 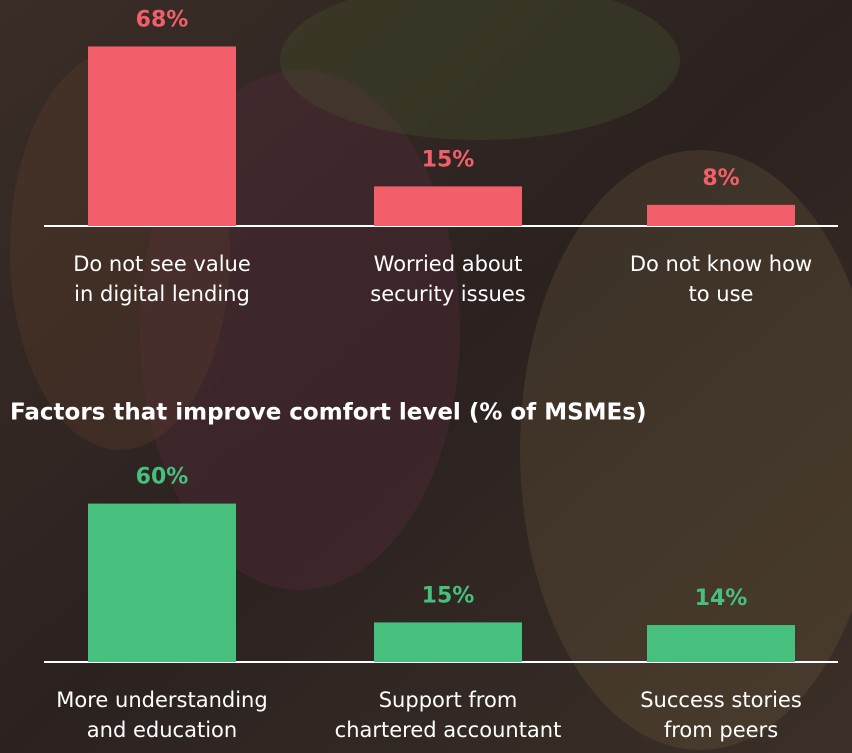 What do you see at coordinates (721, 730) in the screenshot?
I see `category-label: from peers` at bounding box center [721, 730].